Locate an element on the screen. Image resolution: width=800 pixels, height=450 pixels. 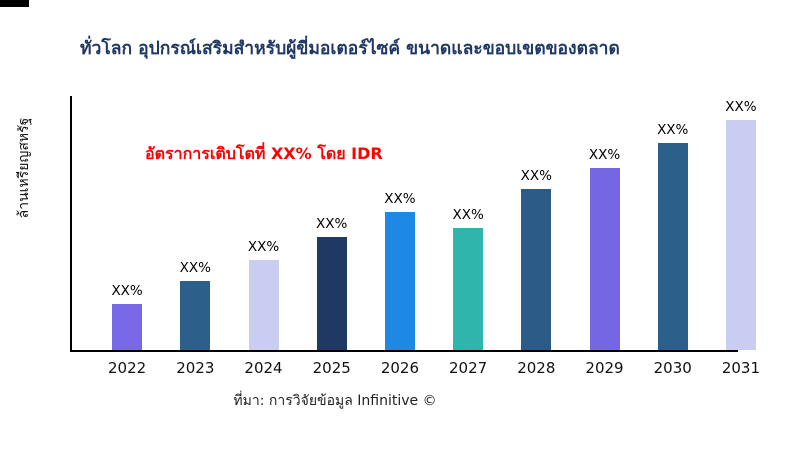
bar-column-2031: XX% is located at coordinates (741, 223).